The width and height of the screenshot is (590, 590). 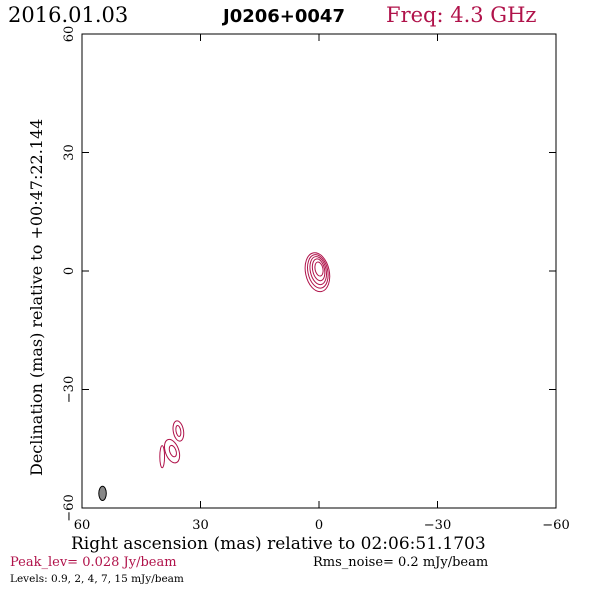 I want to click on y-tick-label: 30, so click(x=69, y=152).